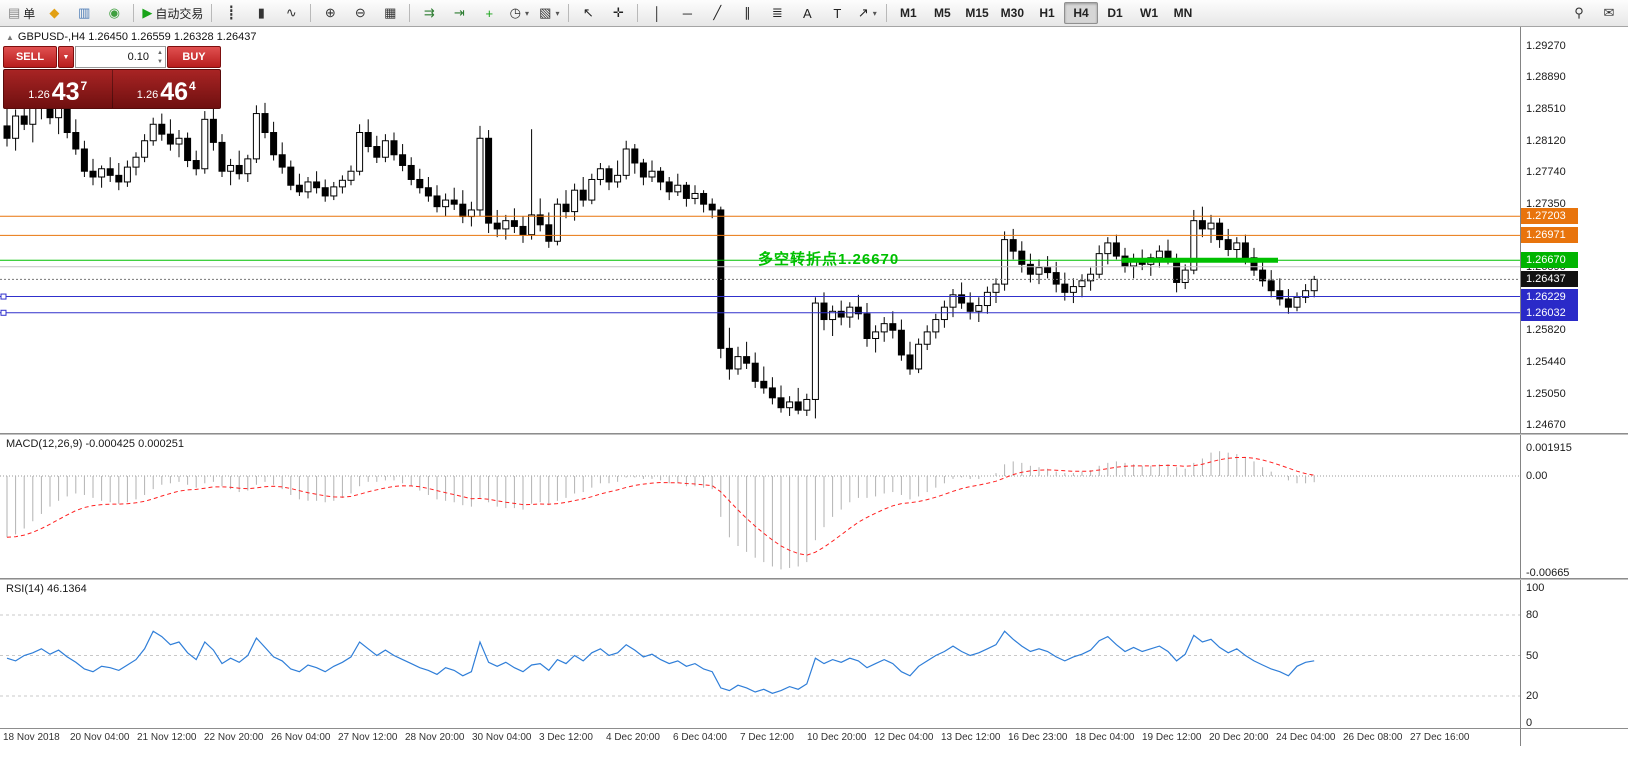 Image resolution: width=1628 pixels, height=771 pixels. I want to click on data-window-icon: ◉, so click(114, 12).